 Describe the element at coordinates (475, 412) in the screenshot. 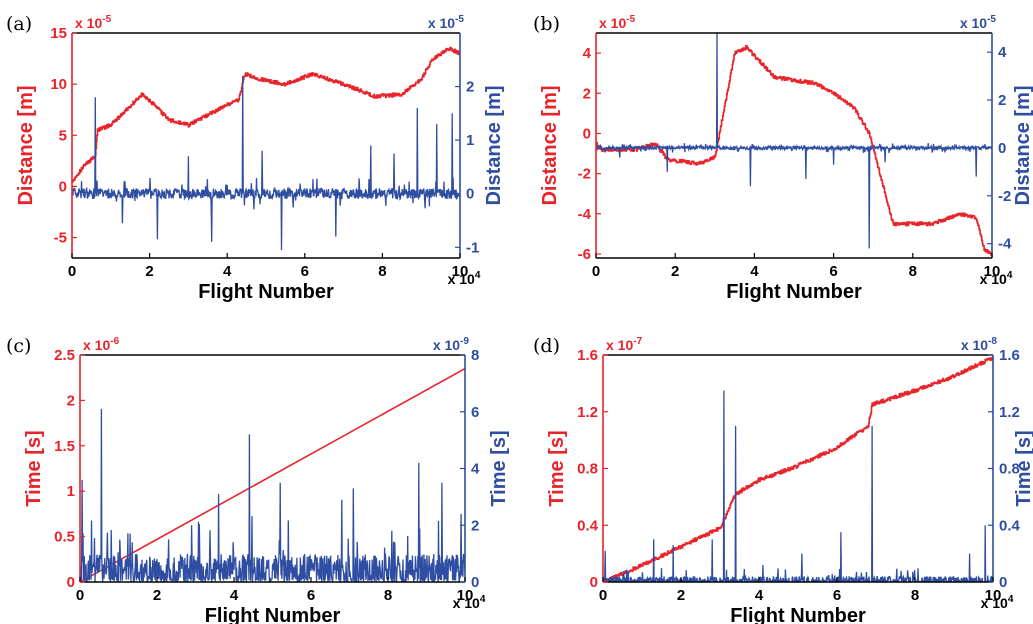

I see `right-tick-label: 6` at that location.